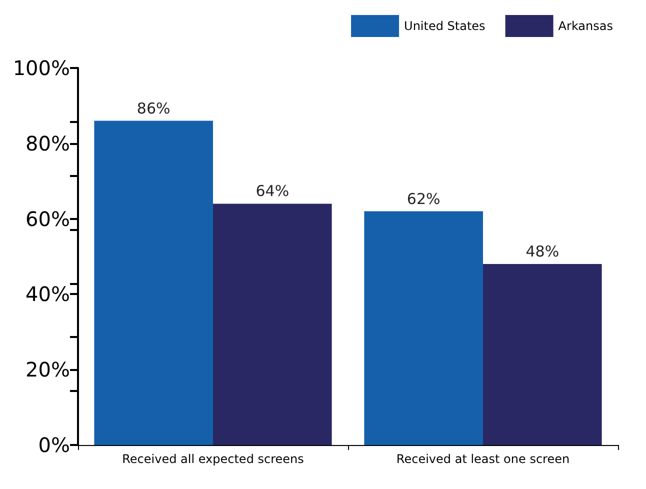  What do you see at coordinates (273, 191) in the screenshot?
I see `data-label: 64%` at bounding box center [273, 191].